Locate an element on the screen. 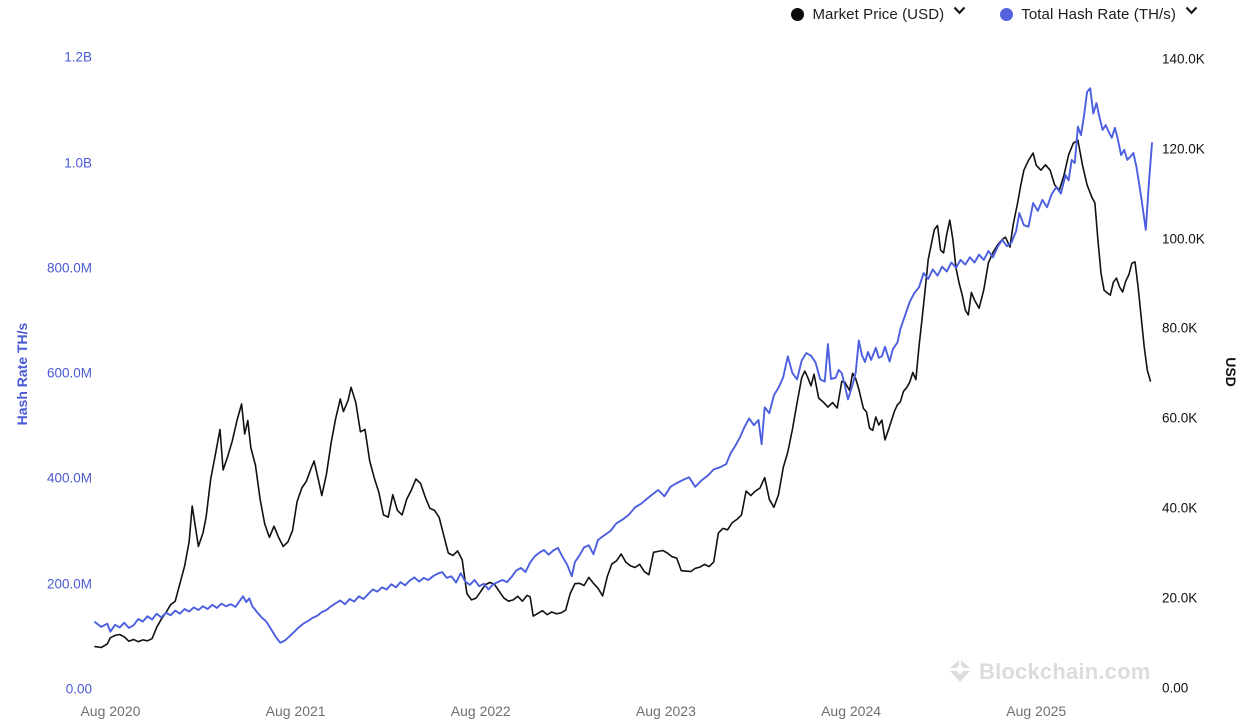 This screenshot has width=1250, height=727. right-axis-tick: 40.0K is located at coordinates (1180, 508).